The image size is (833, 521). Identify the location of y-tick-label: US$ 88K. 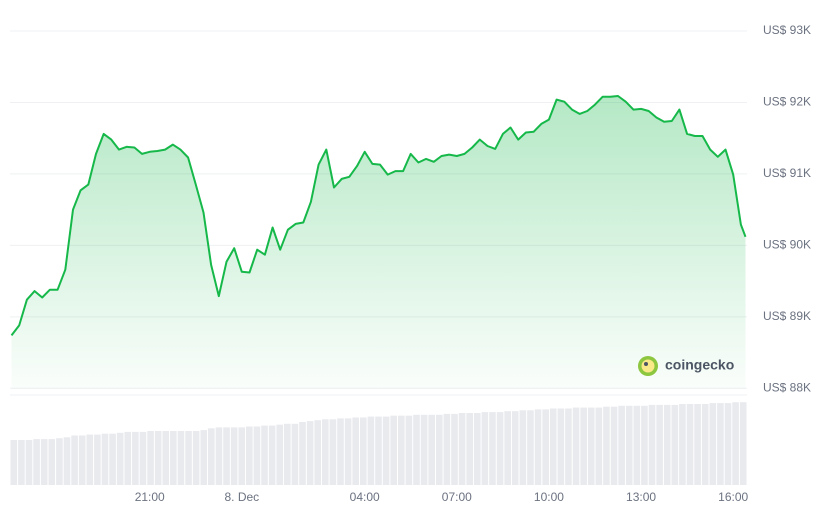
(787, 387).